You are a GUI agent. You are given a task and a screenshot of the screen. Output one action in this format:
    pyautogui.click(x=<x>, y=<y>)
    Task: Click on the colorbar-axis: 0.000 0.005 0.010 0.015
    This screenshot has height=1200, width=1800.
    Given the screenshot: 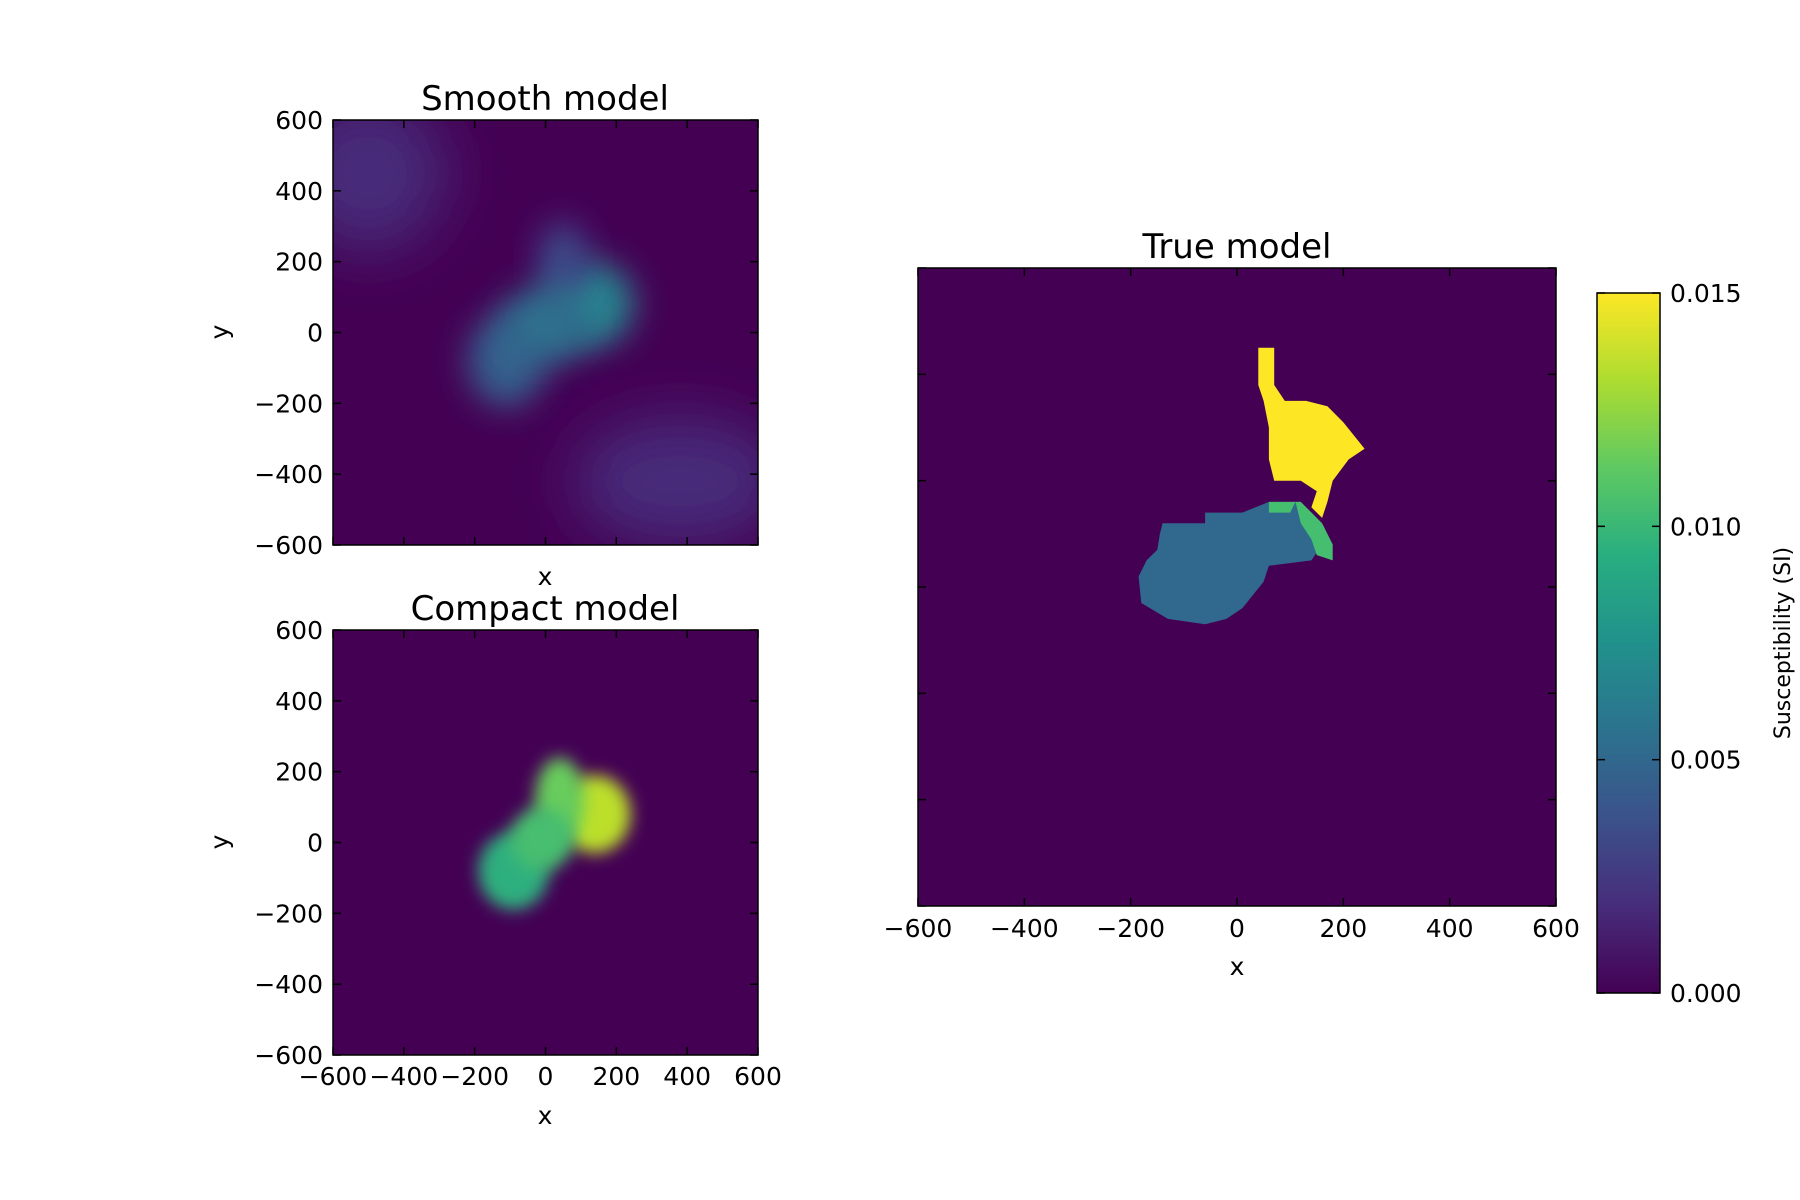 What is the action you would take?
    pyautogui.click(x=1669, y=643)
    